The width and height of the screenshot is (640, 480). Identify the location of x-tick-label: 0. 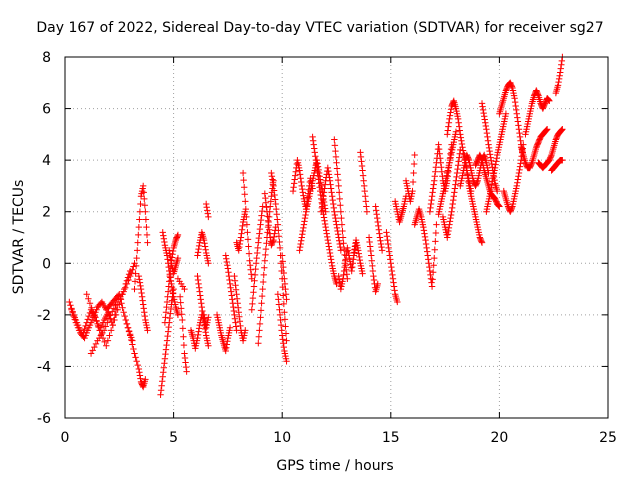
(65, 438).